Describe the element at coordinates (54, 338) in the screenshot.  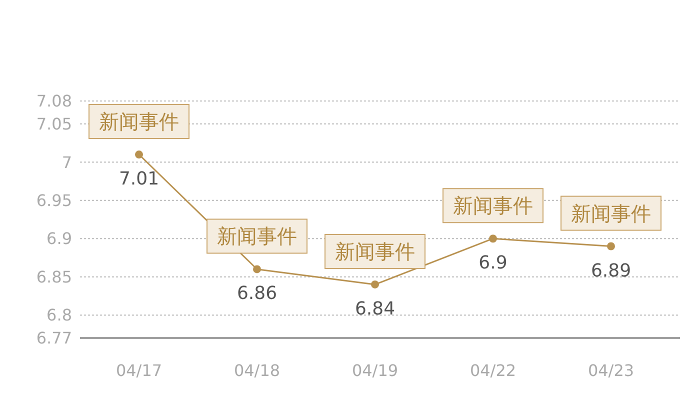
I see `y-tick-label: 6.77` at that location.